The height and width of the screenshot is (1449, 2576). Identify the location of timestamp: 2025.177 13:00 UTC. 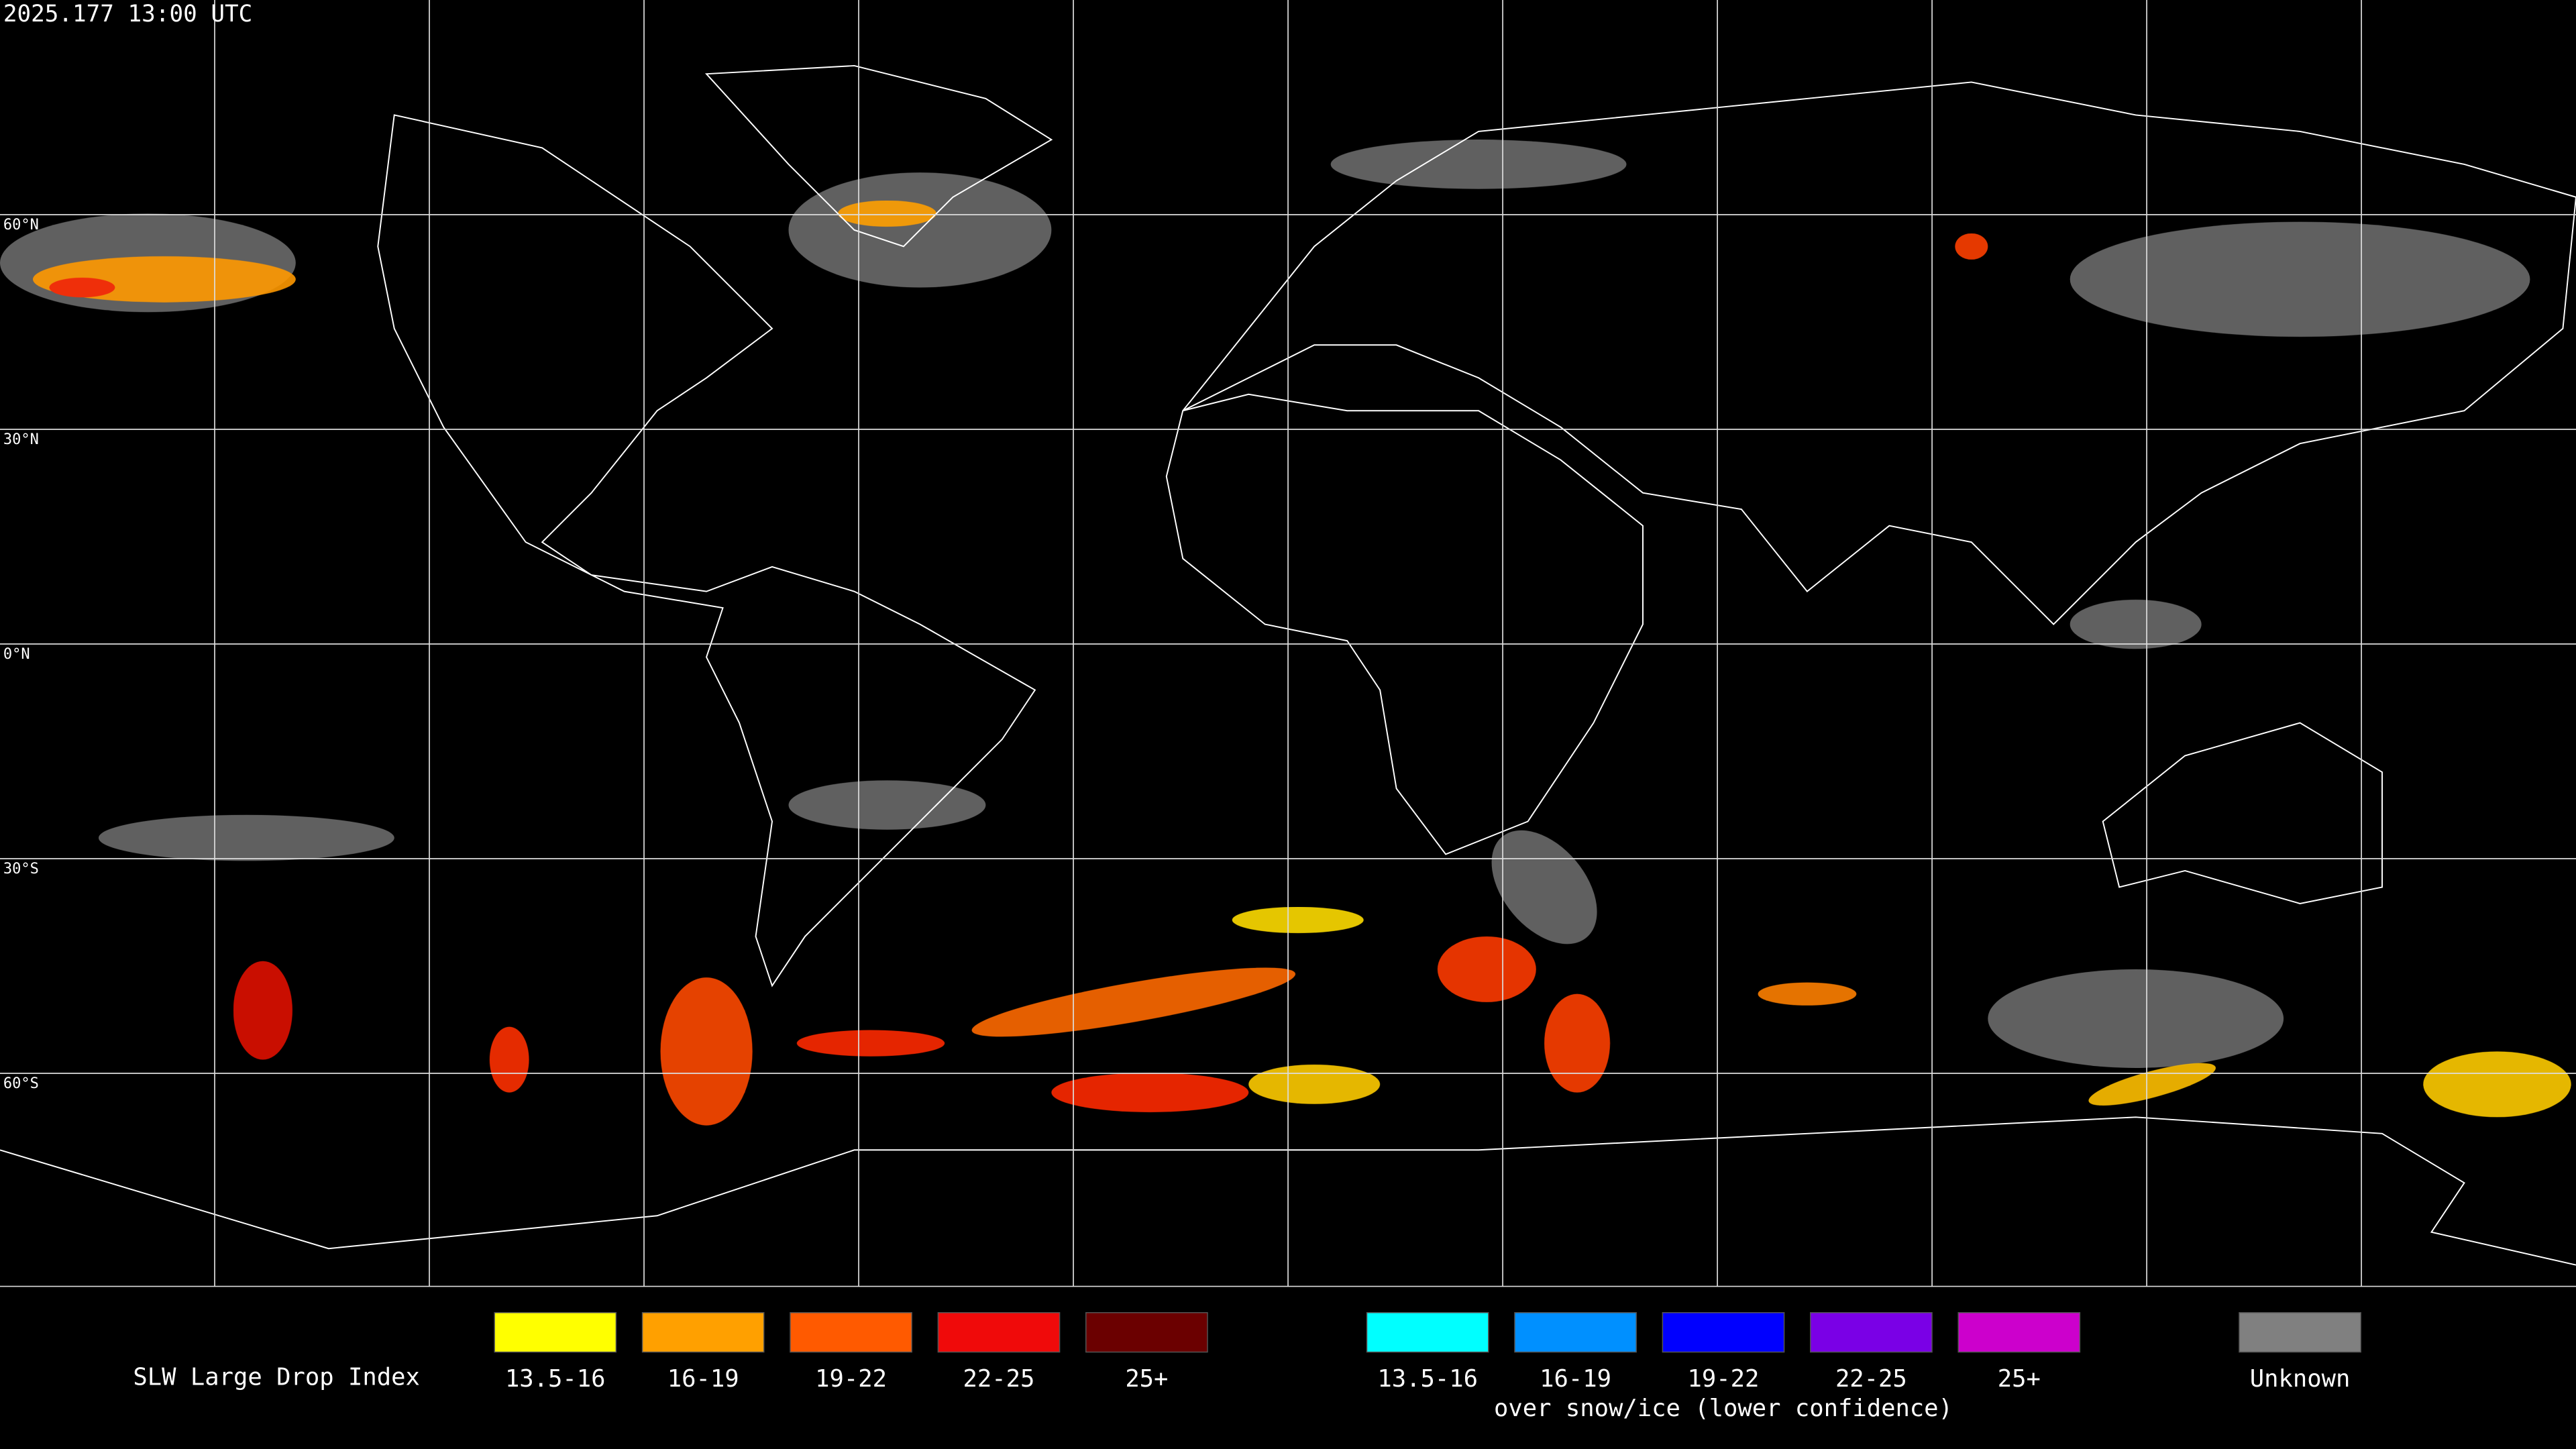
(127, 14).